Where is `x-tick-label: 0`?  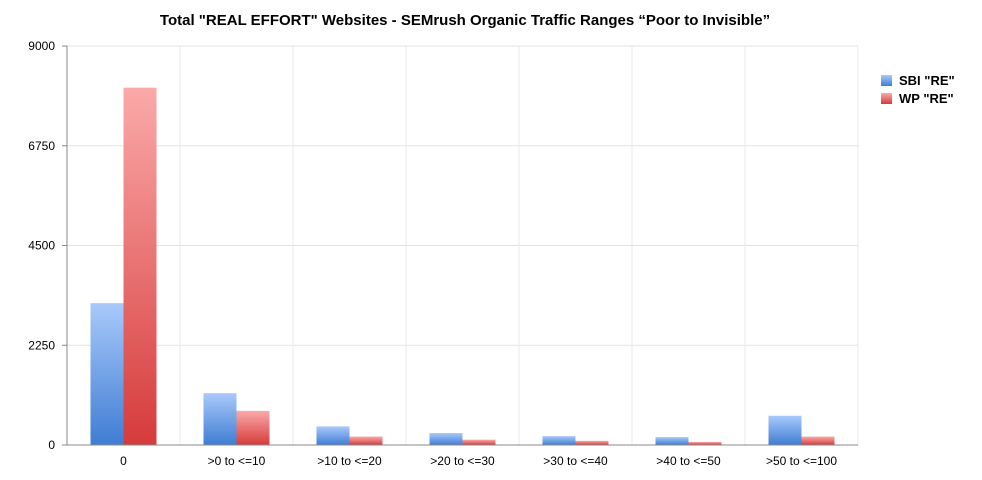 x-tick-label: 0 is located at coordinates (123, 461).